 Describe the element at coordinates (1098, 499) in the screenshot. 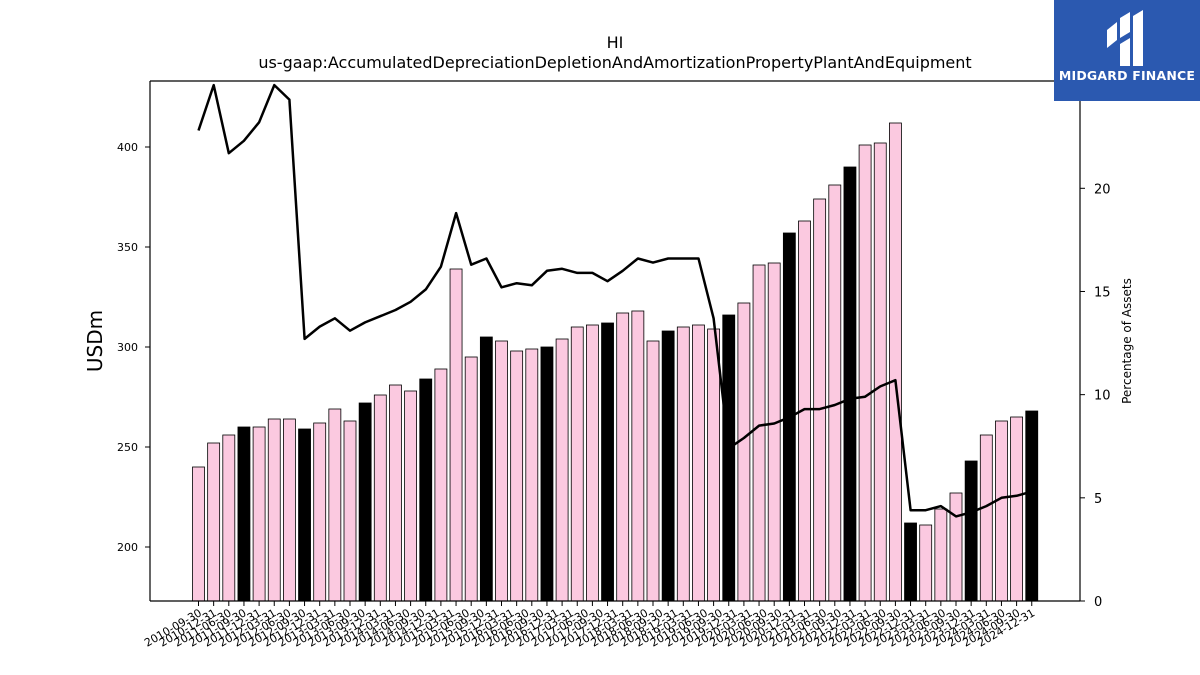

I see `y2-tick-label: 5` at that location.